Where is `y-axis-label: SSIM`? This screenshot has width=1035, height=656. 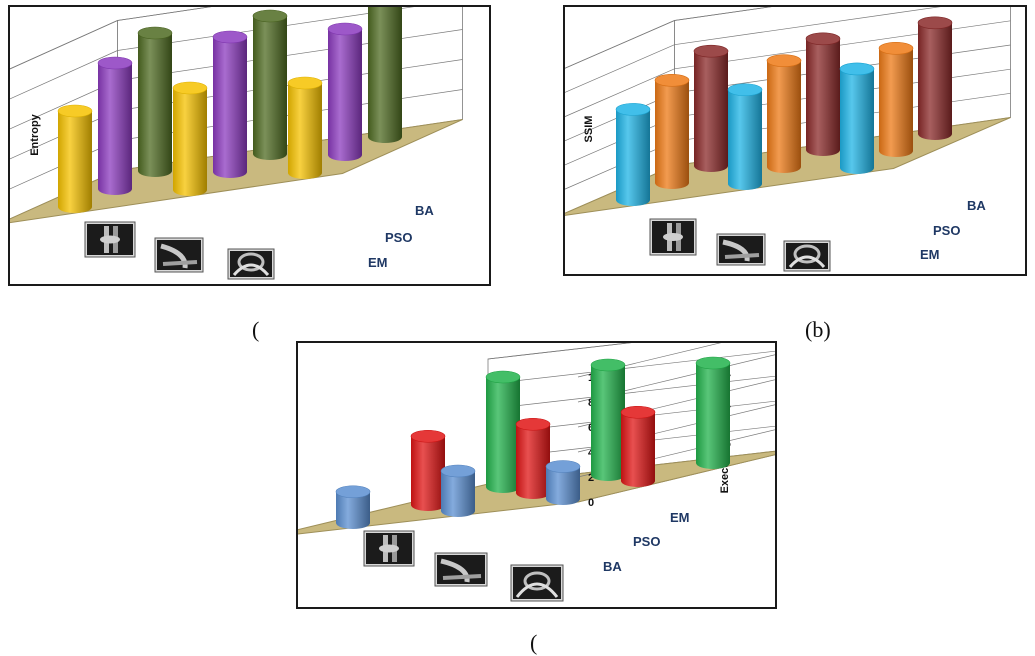
y-axis-label: SSIM is located at coordinates (589, 129).